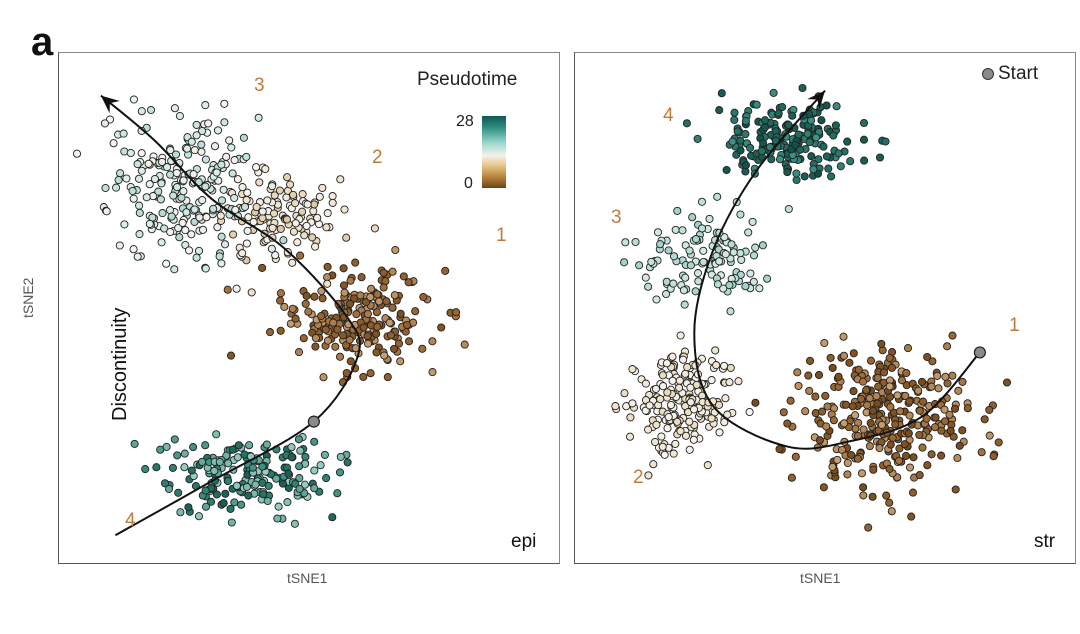  What do you see at coordinates (524, 541) in the screenshot?
I see `panel-name-epi: epi` at bounding box center [524, 541].